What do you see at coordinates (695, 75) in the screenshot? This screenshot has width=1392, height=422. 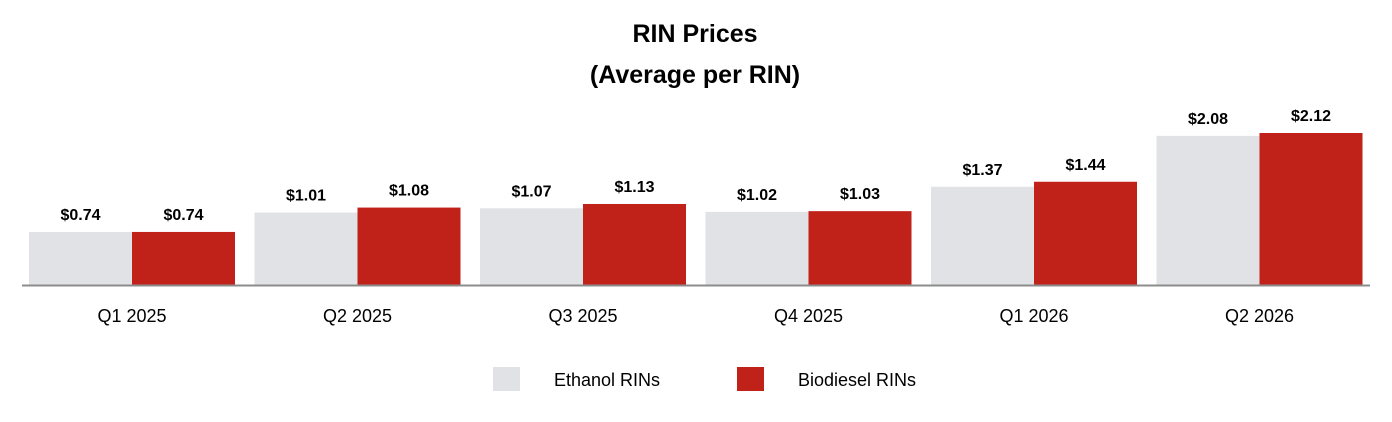 I see `chart-subtitle: (Average per RIN)` at bounding box center [695, 75].